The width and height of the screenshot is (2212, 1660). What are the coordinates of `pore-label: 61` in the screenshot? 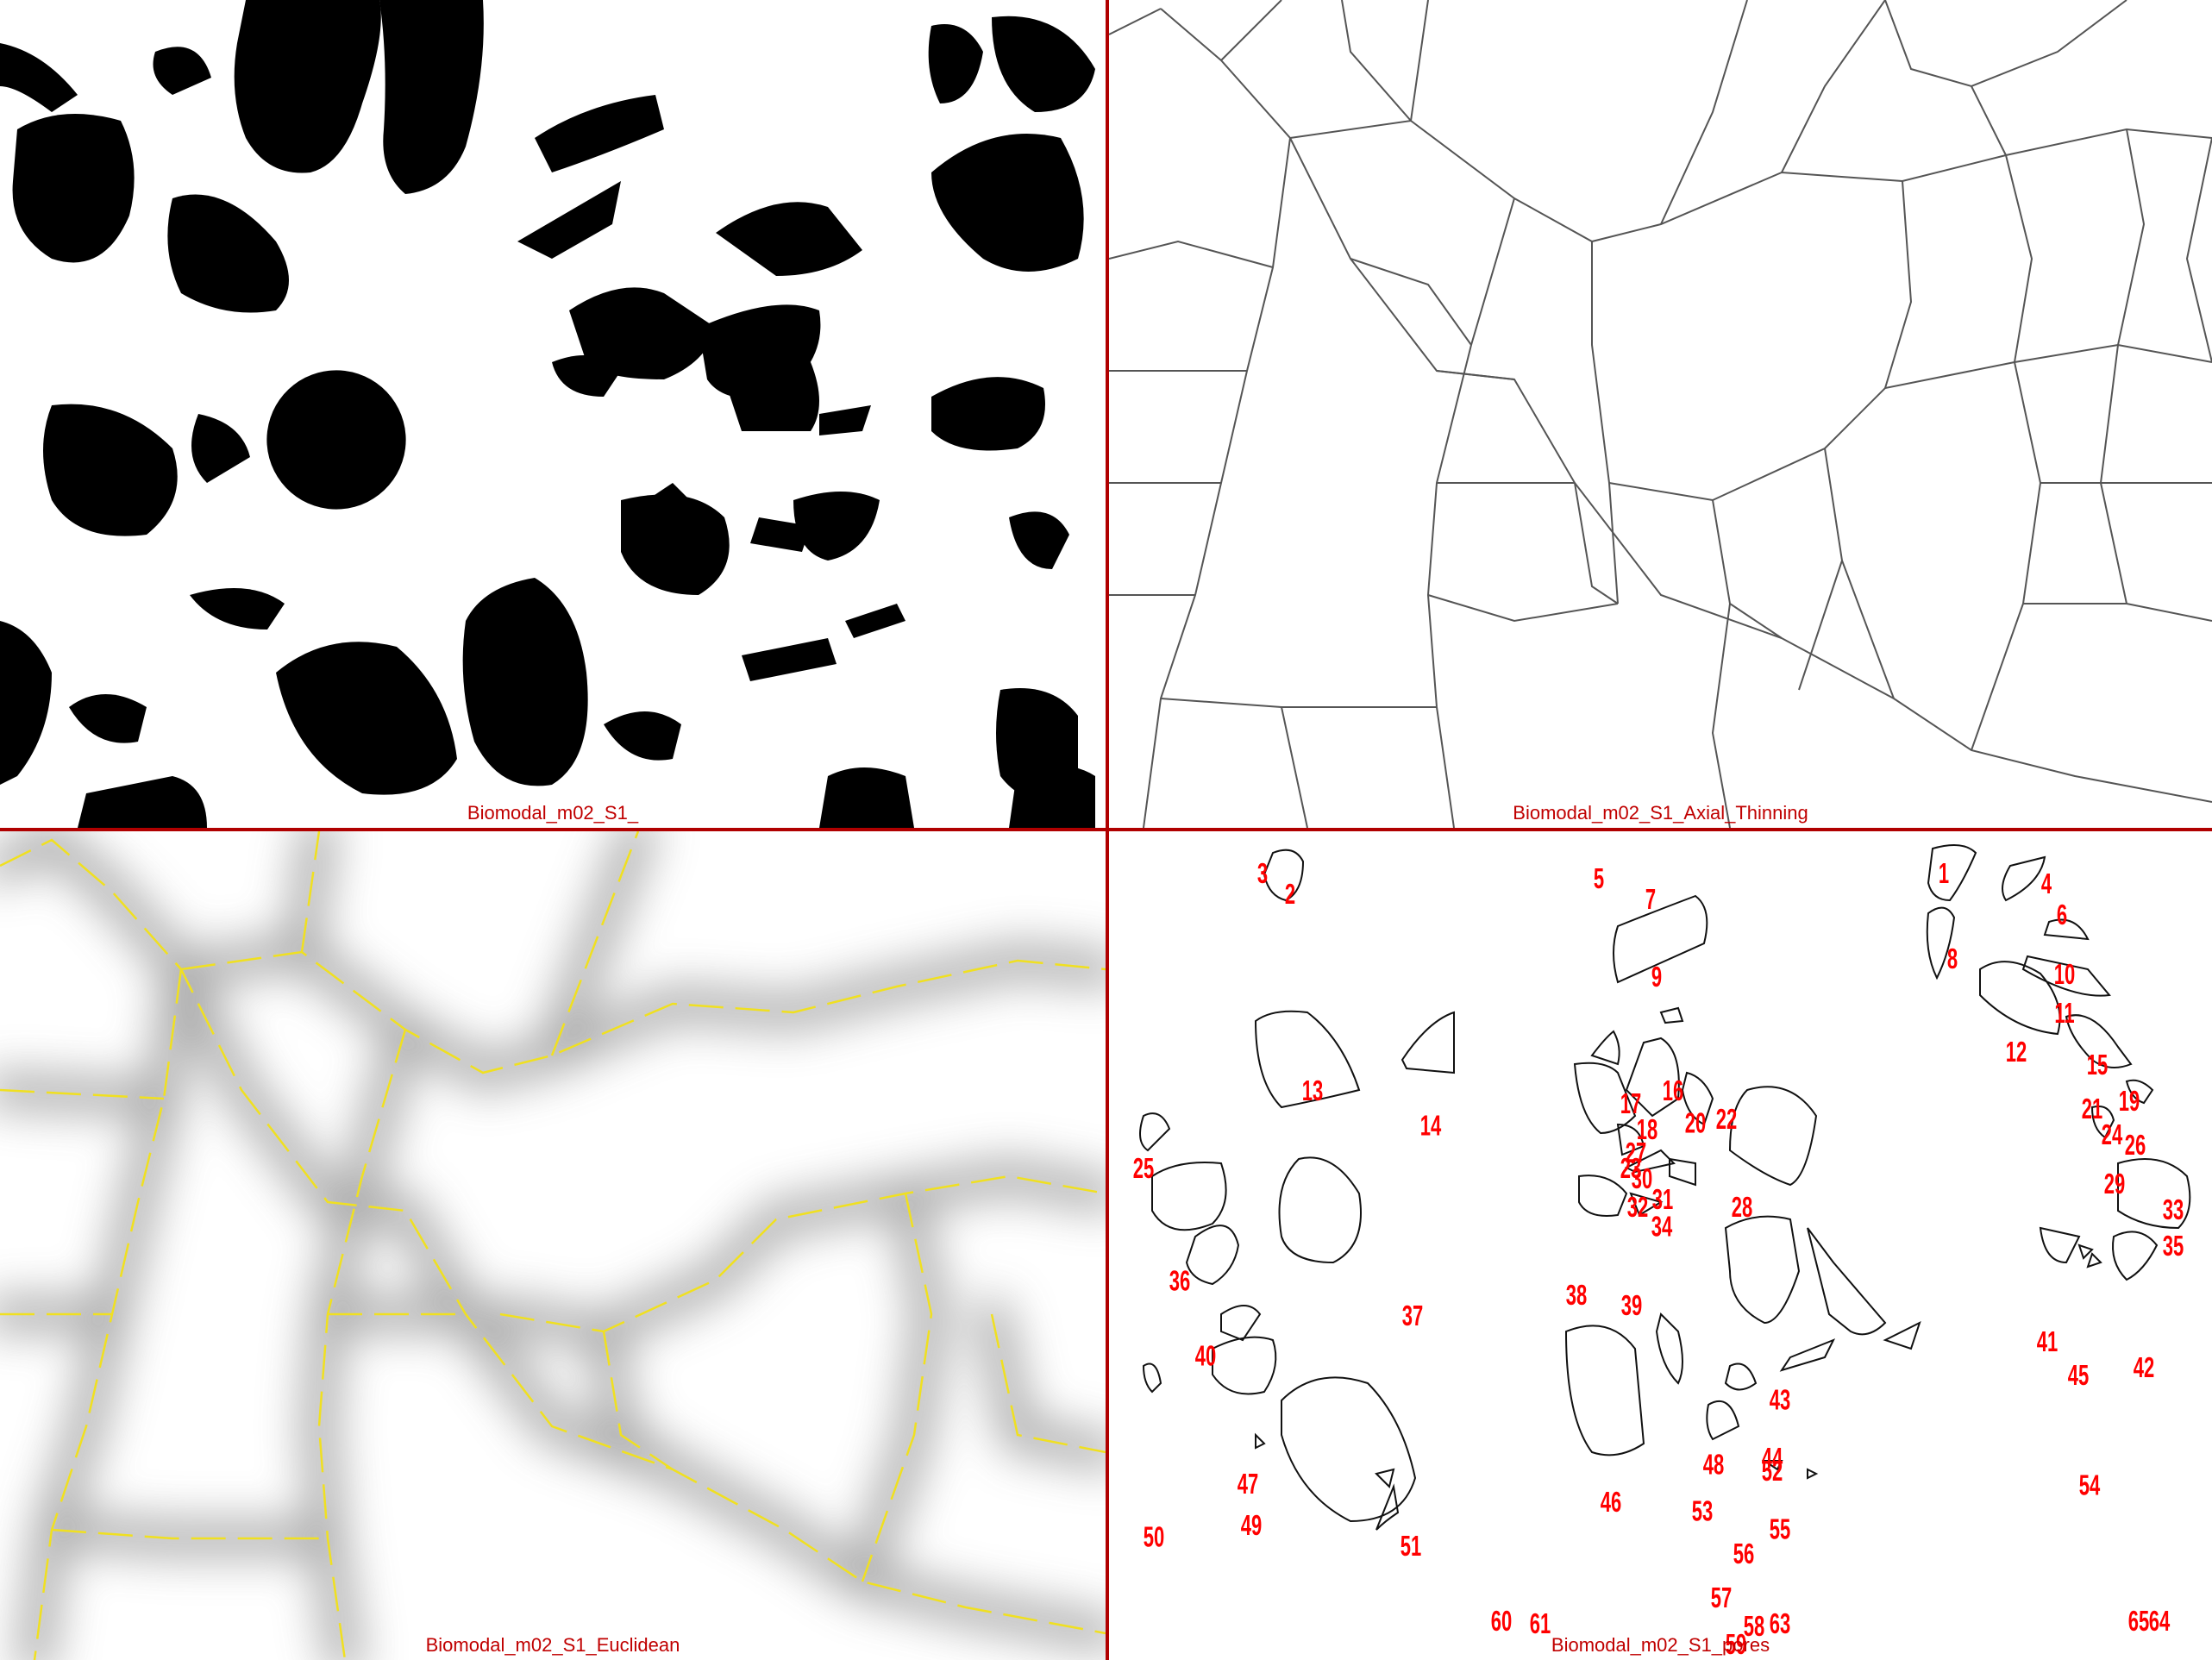 It's located at (1540, 1623).